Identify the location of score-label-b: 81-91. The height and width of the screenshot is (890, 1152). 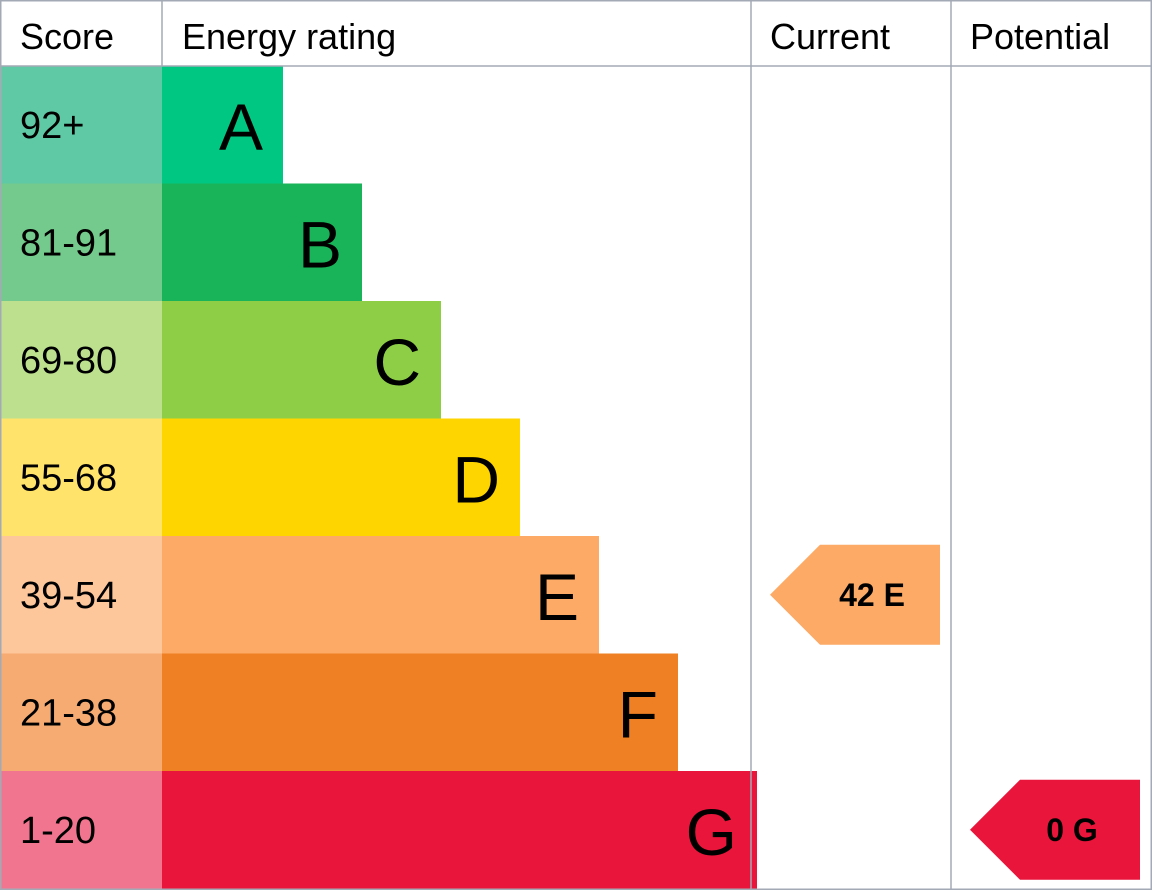
(68, 243).